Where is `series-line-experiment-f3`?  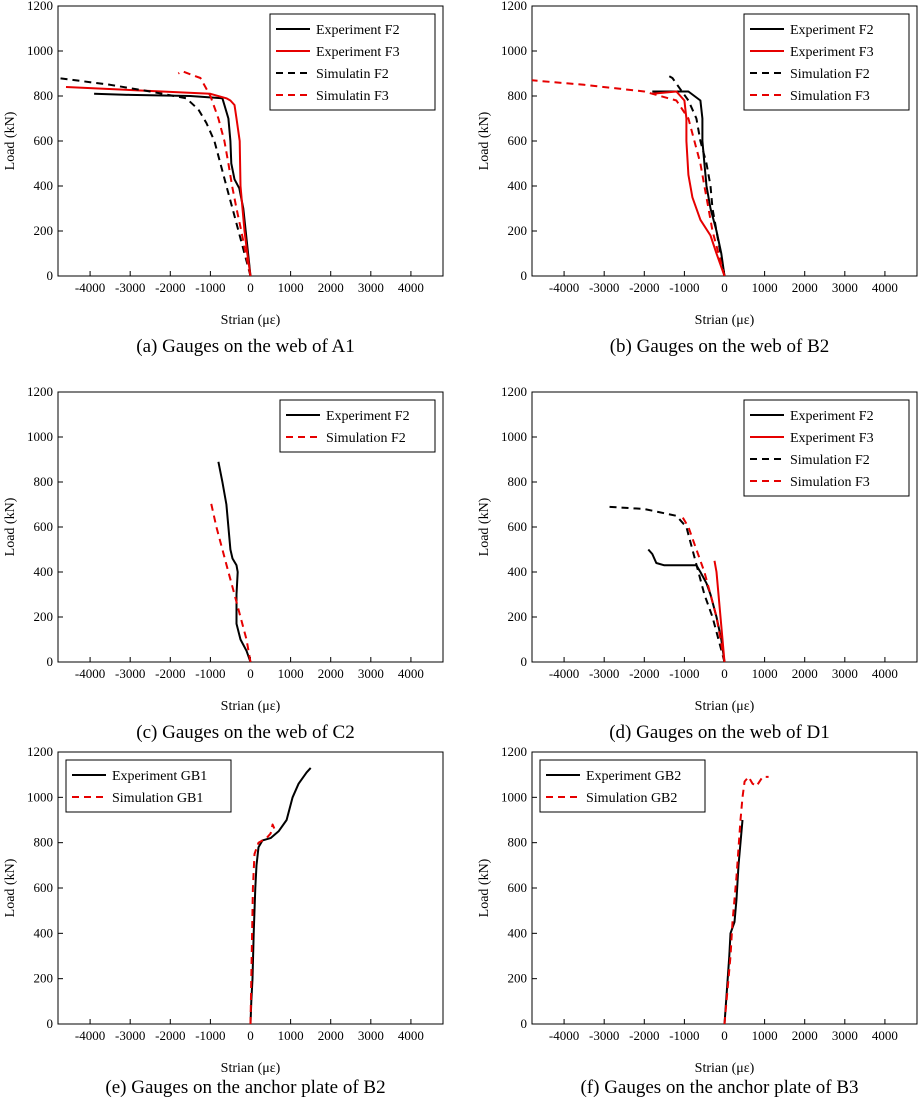 series-line-experiment-f3 is located at coordinates (158, 181).